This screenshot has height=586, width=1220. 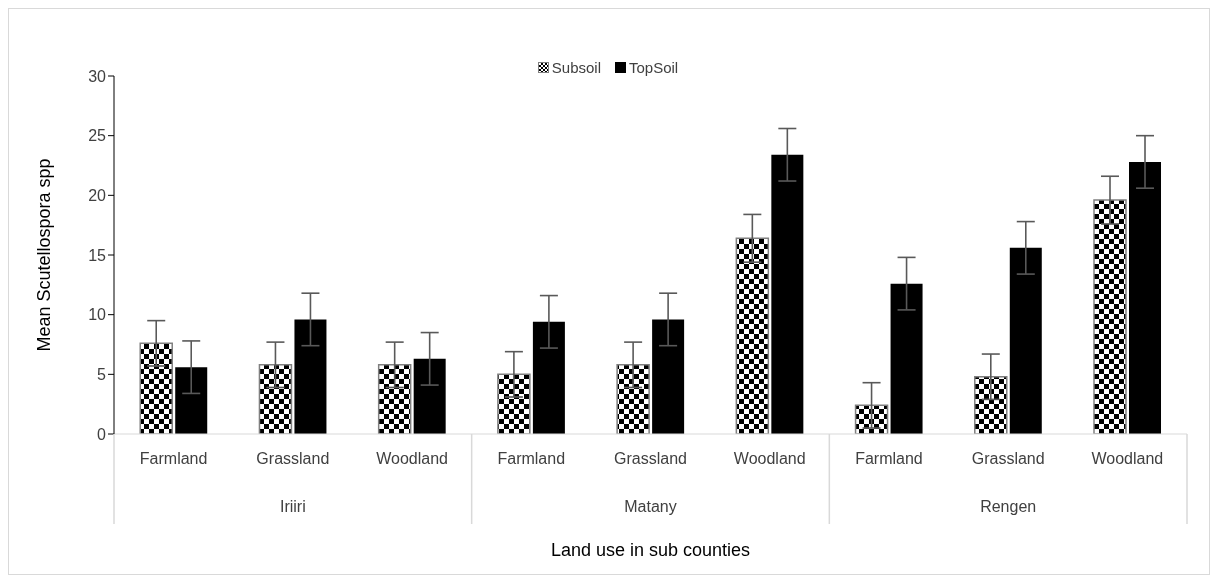 What do you see at coordinates (102, 434) in the screenshot?
I see `y-tick-label: 0` at bounding box center [102, 434].